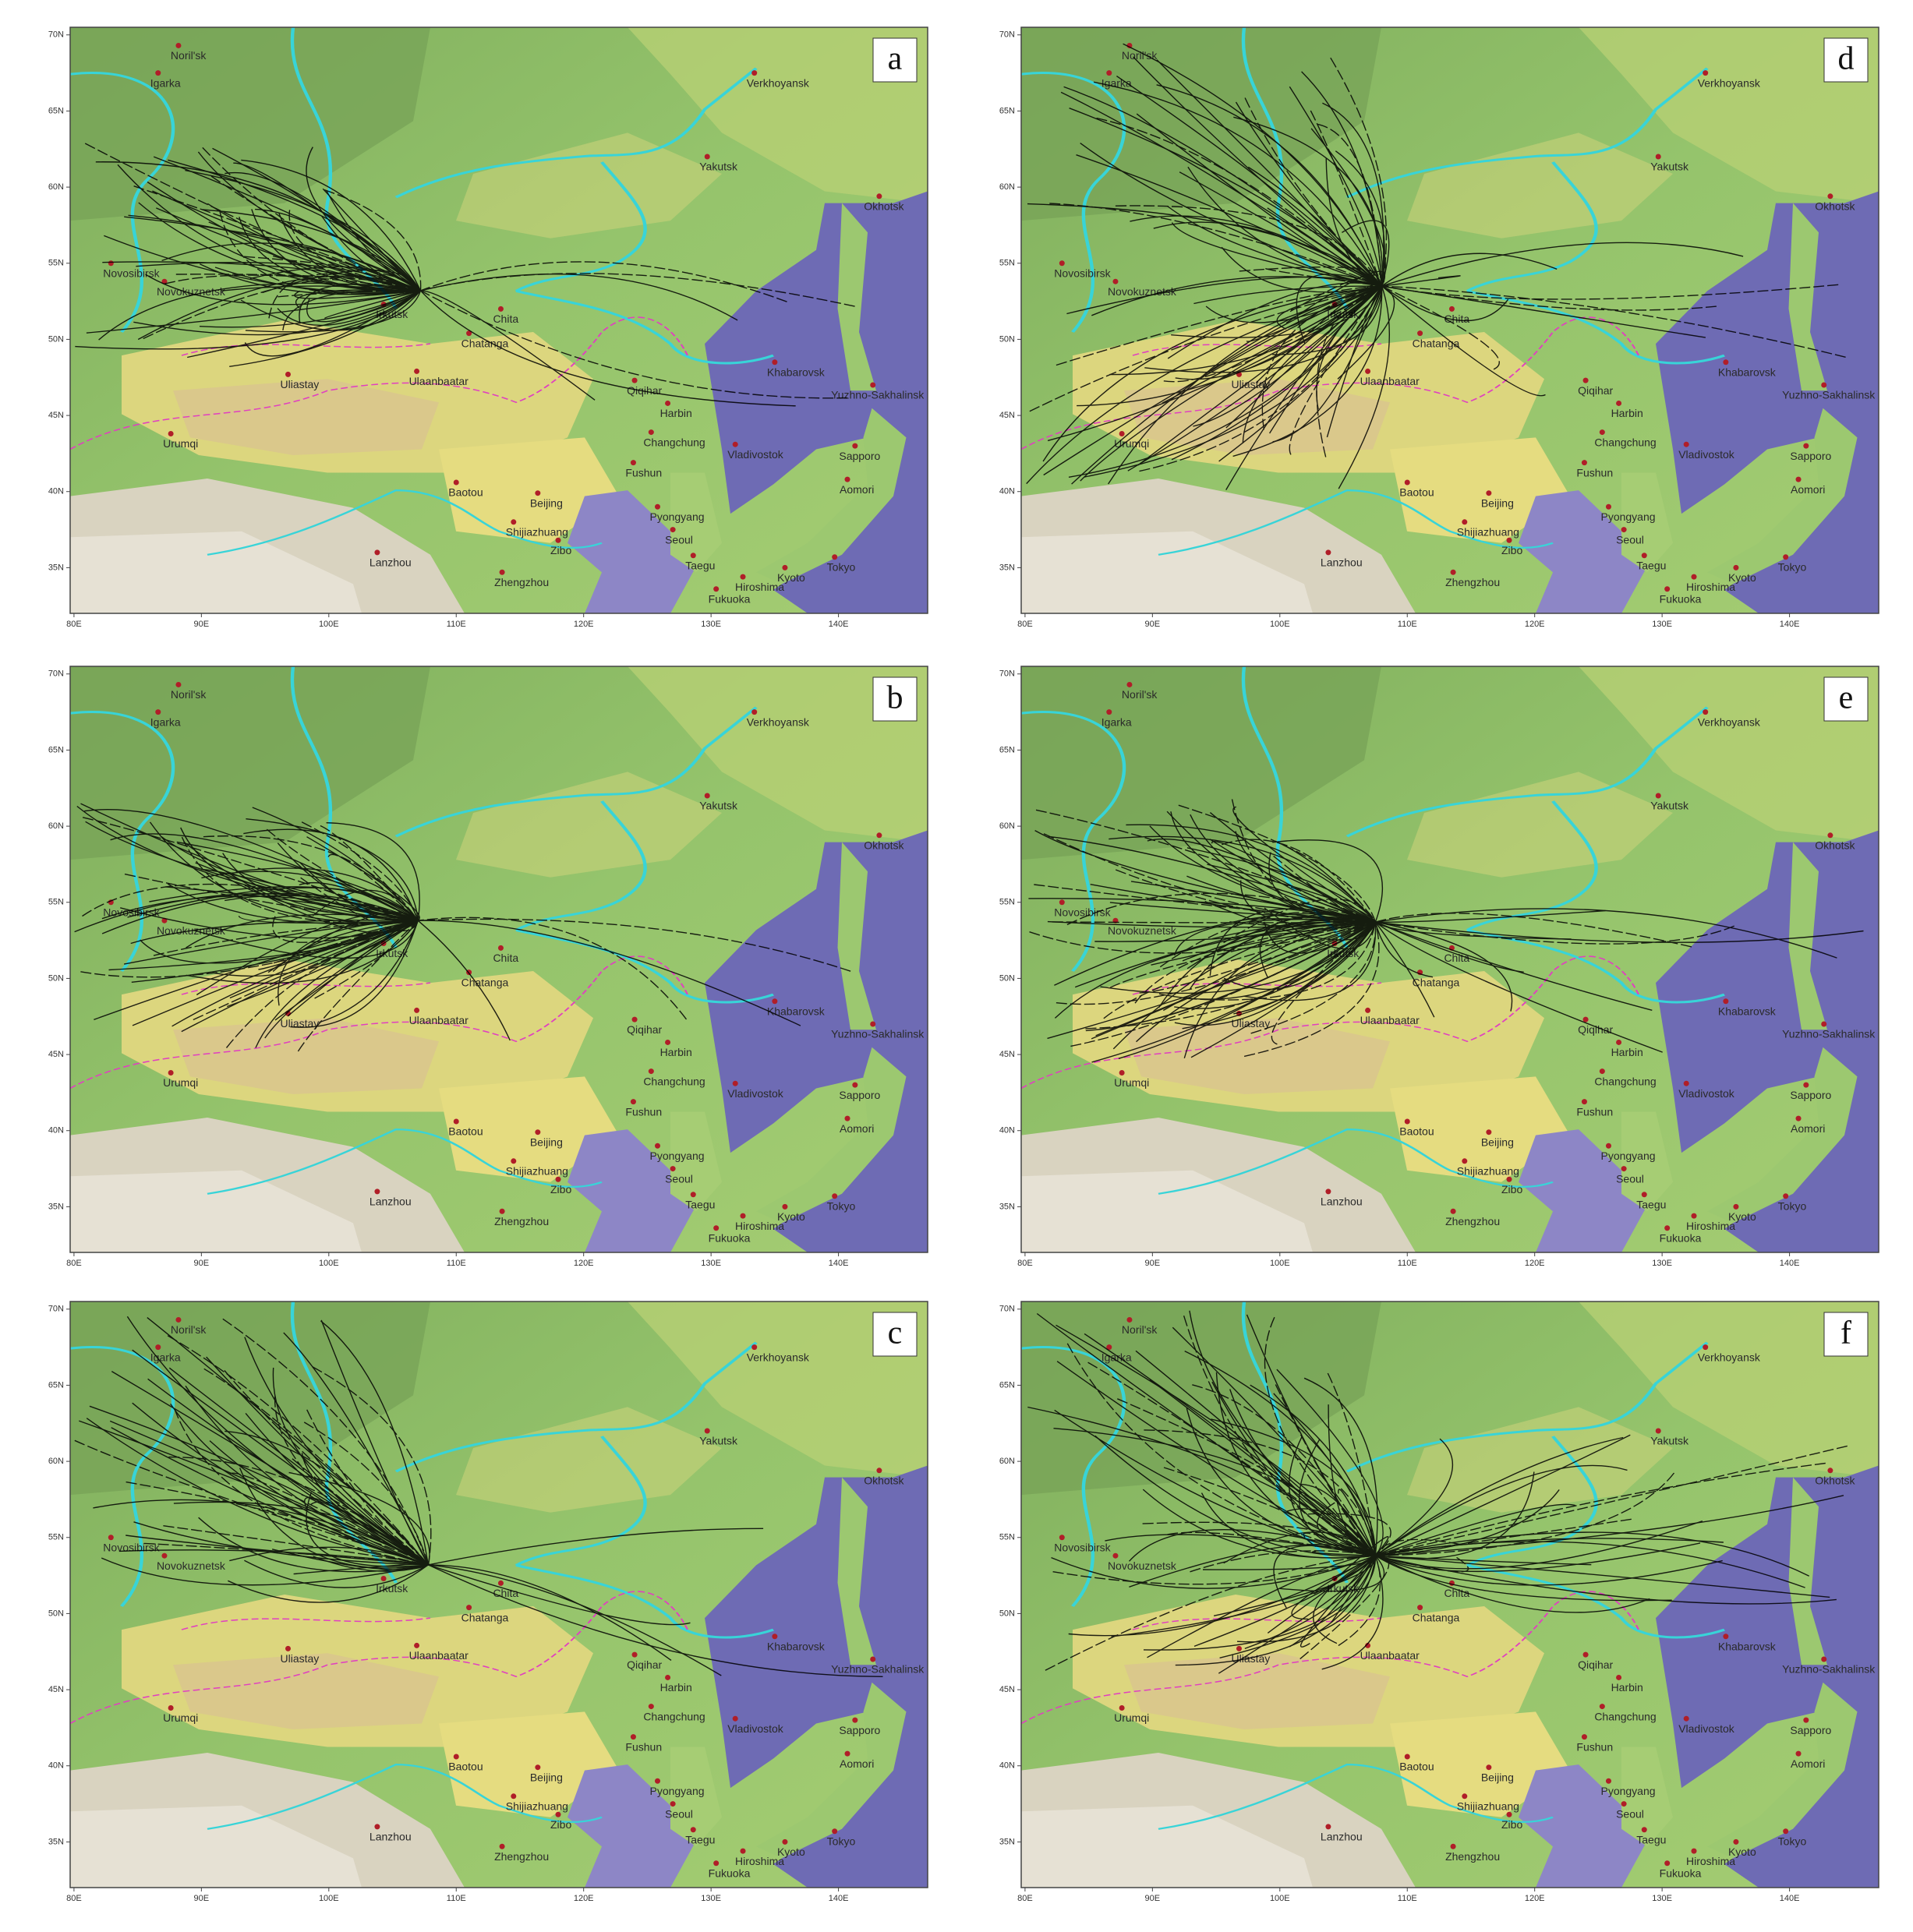  Describe the element at coordinates (1846, 1333) in the screenshot. I see `panel-letter: f` at that location.